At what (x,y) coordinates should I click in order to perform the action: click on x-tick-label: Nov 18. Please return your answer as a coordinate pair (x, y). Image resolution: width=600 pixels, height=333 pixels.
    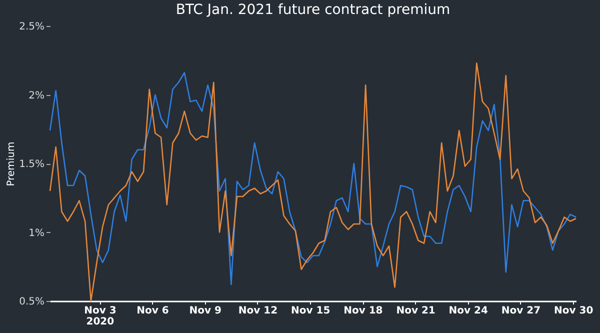
    Looking at the image, I should click on (363, 311).